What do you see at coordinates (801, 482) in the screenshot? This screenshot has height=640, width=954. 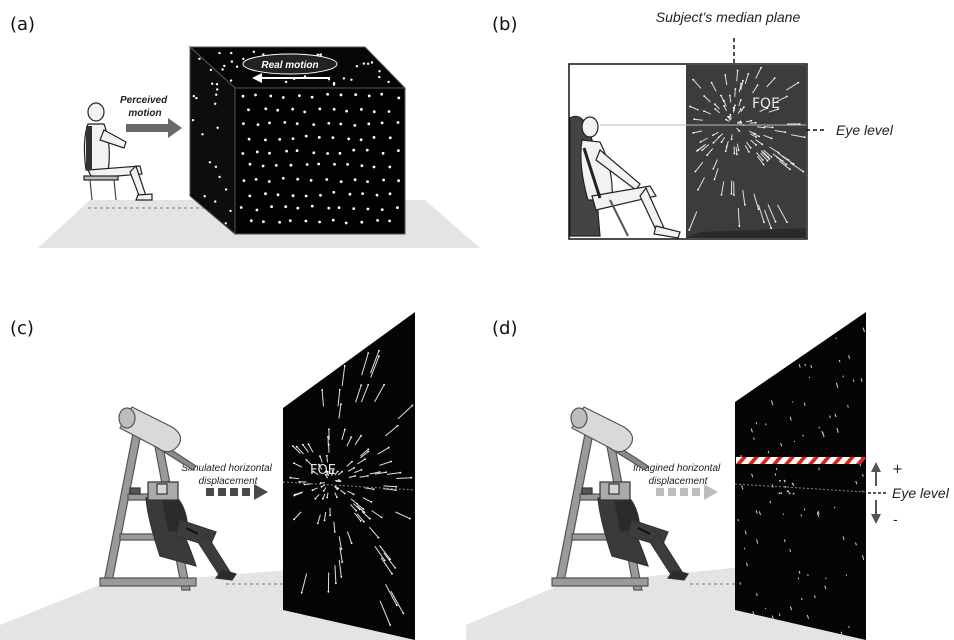 I see `random-dots-d` at bounding box center [801, 482].